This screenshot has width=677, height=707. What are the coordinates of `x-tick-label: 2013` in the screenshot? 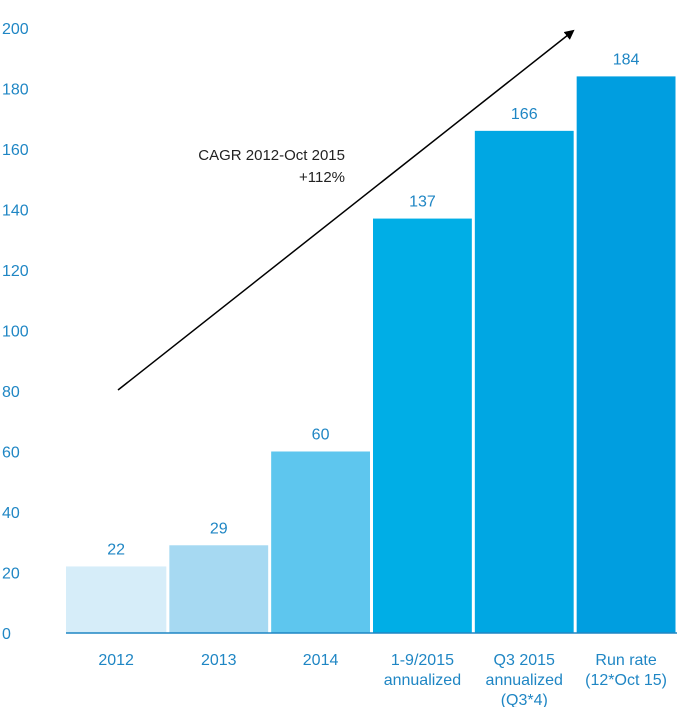 It's located at (219, 660).